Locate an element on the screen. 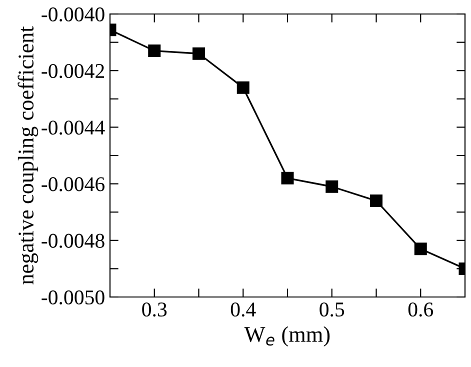  x-tick-label: 0.4 is located at coordinates (243, 309).